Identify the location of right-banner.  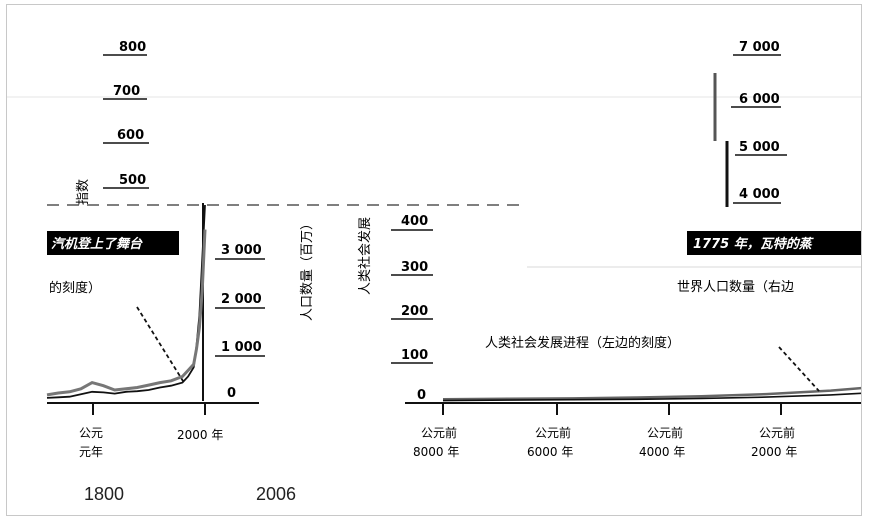
(774, 243).